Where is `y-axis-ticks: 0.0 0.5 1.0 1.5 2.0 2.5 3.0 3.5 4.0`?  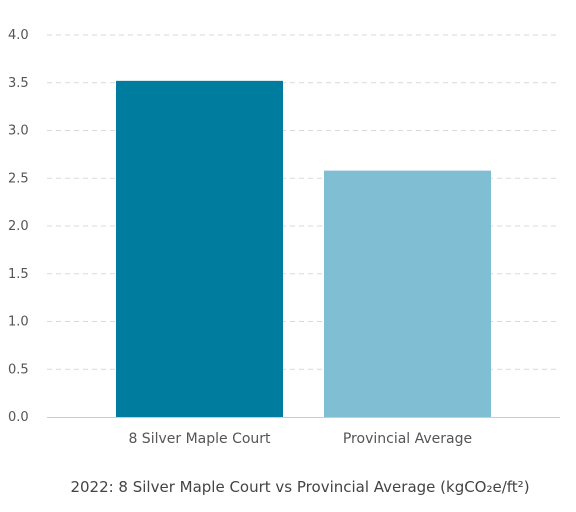 y-axis-ticks: 0.0 0.5 1.0 1.5 2.0 2.5 3.0 3.5 4.0 is located at coordinates (18, 226).